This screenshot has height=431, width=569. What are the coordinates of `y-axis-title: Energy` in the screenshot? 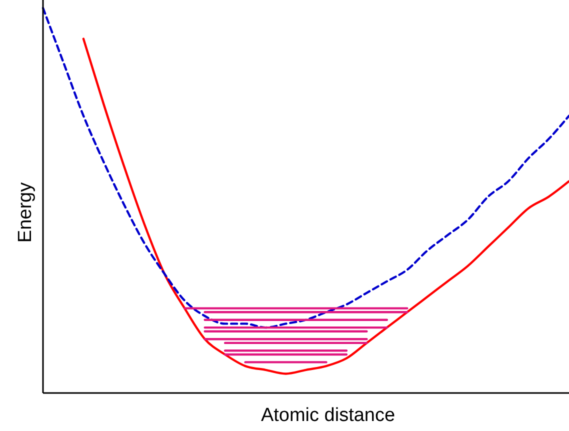 It's located at (25, 212).